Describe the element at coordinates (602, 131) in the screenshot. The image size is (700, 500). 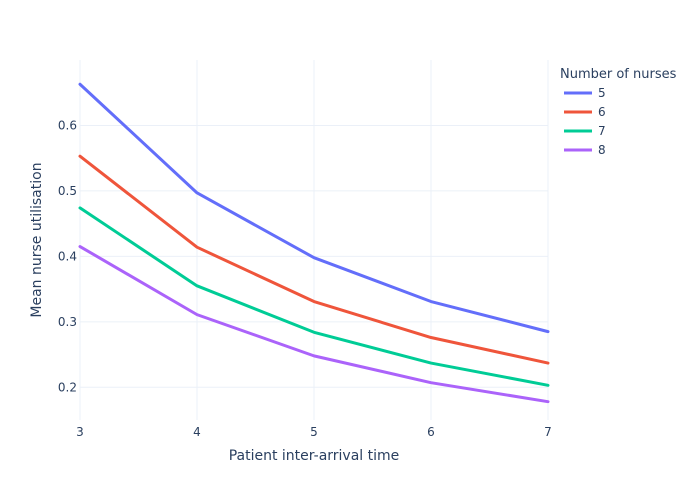
I see `legend-label: 7` at that location.